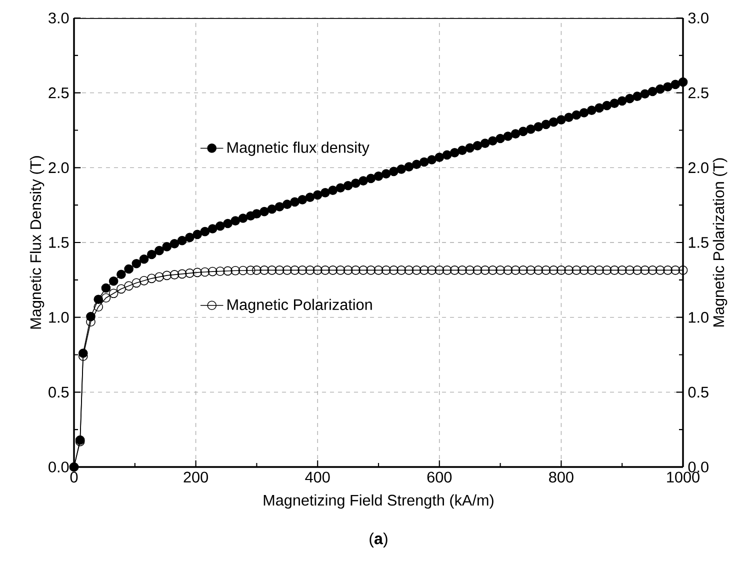 Image resolution: width=748 pixels, height=565 pixels. What do you see at coordinates (698, 242) in the screenshot?
I see `y2-tick-label: 1.5` at bounding box center [698, 242].